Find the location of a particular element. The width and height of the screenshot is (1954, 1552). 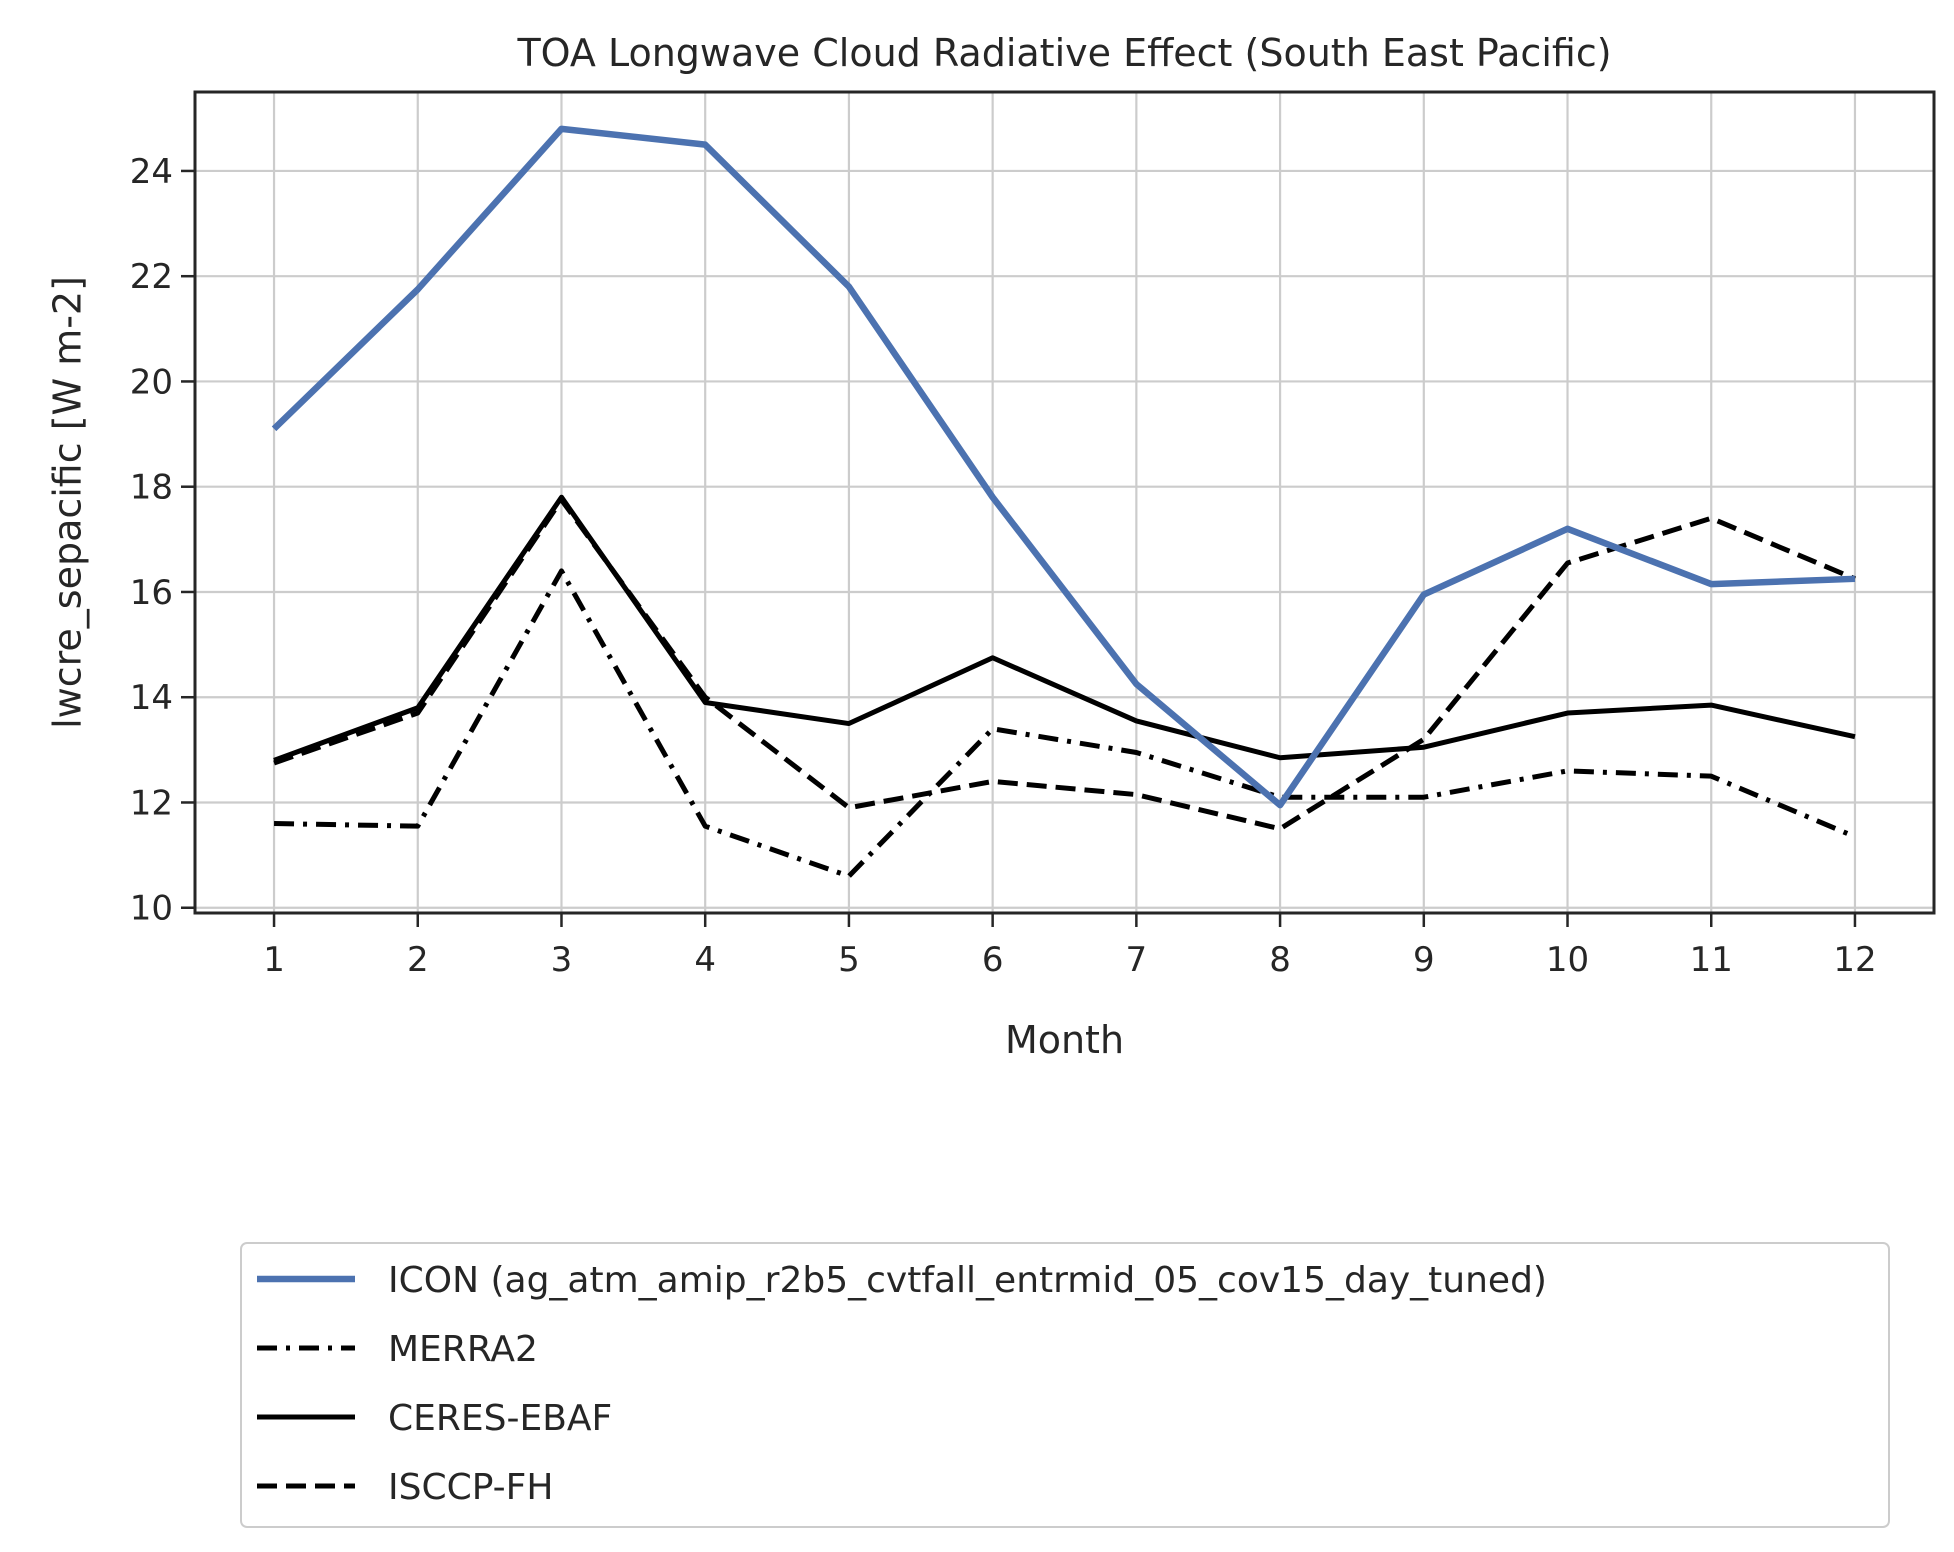

x-tick-label: 4 is located at coordinates (705, 960).